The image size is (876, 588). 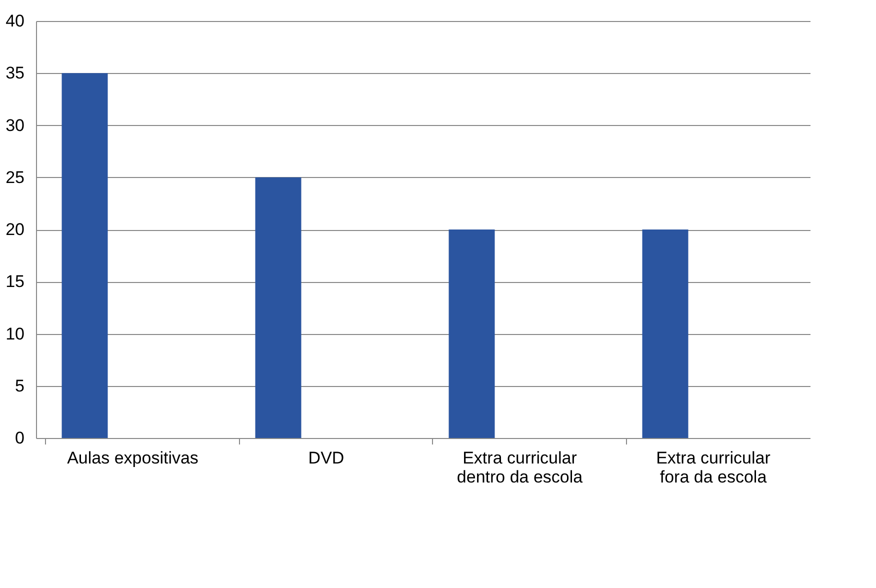 What do you see at coordinates (326, 458) in the screenshot?
I see `x-tick-label: DVD` at bounding box center [326, 458].